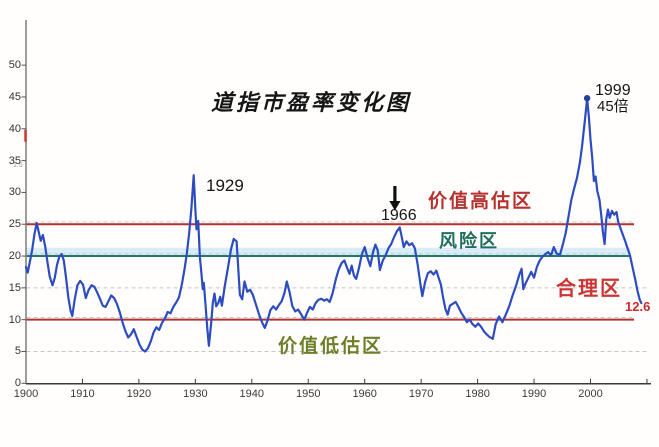 The image size is (659, 447). Describe the element at coordinates (14, 96) in the screenshot. I see `y-tick-label-45: 45` at that location.